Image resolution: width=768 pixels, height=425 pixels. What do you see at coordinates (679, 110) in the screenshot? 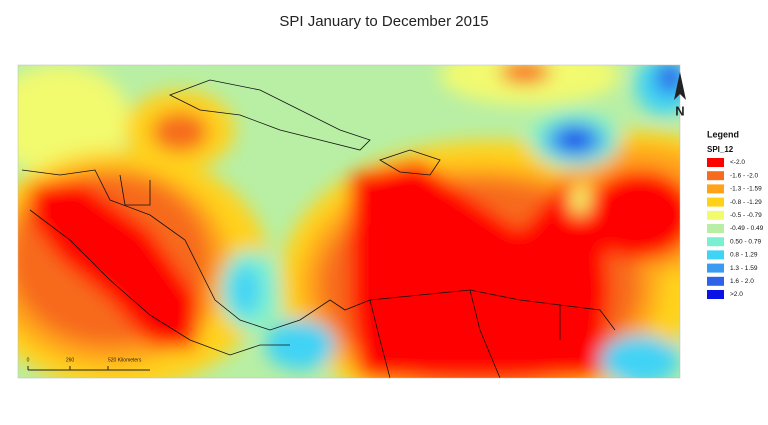
I see `north-label: N` at bounding box center [679, 110].